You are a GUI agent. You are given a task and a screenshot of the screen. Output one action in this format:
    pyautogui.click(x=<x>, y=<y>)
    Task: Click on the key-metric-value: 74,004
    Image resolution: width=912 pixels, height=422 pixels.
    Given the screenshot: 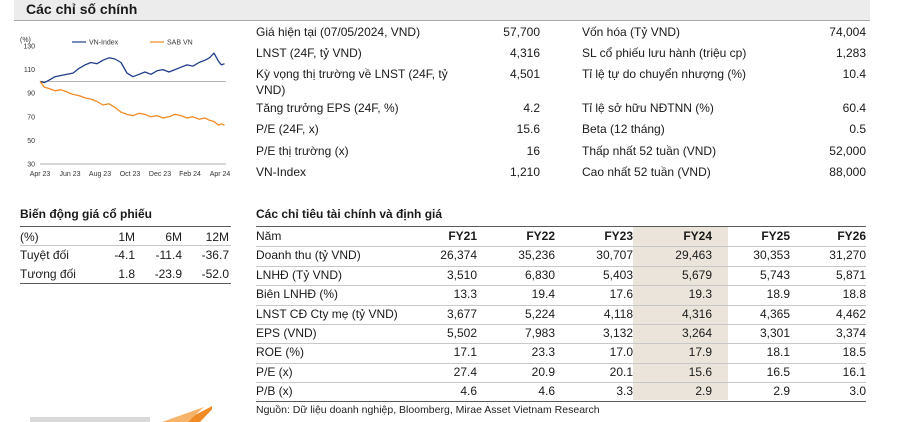 What is the action you would take?
    pyautogui.click(x=847, y=32)
    